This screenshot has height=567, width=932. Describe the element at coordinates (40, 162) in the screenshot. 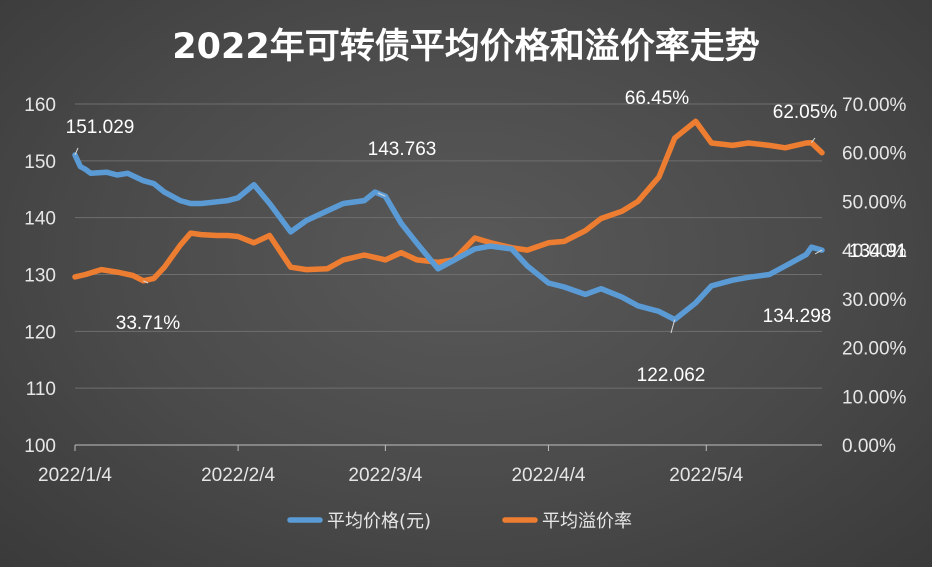

I see `y-left-tick-label: 150` at that location.